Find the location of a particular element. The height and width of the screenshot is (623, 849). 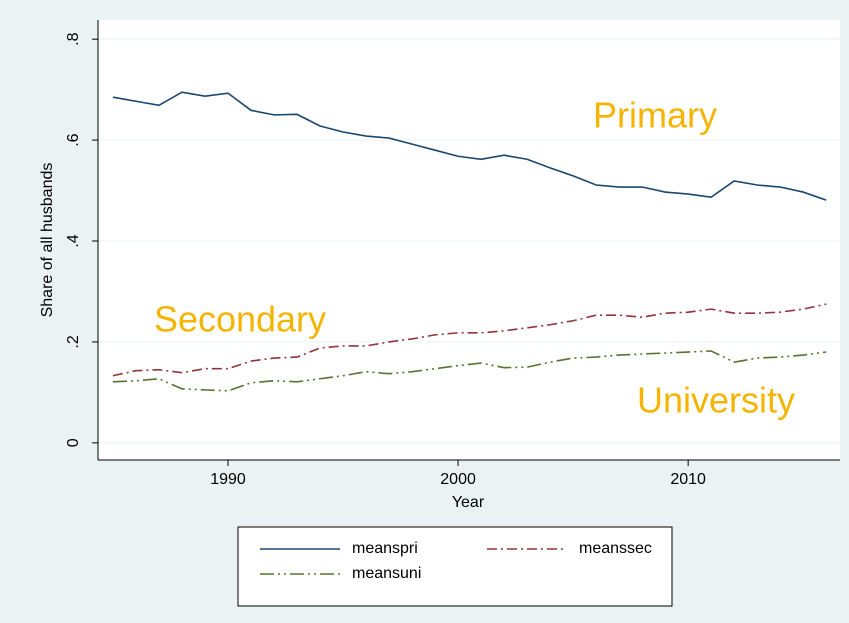

x-axis-label: Year is located at coordinates (468, 502).